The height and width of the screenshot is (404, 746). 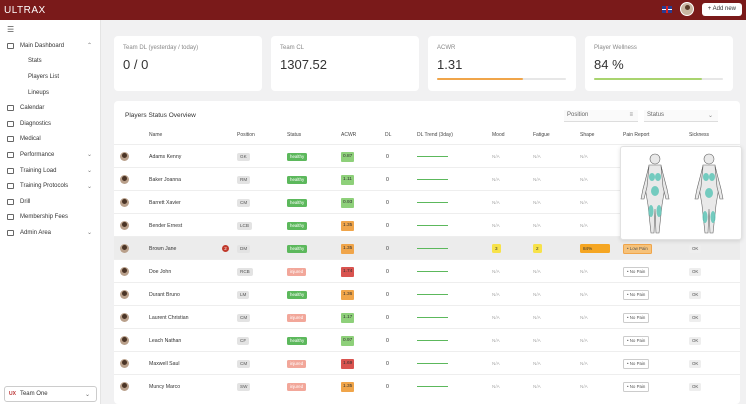 I want to click on player-name: Laurent Christian, so click(x=169, y=317).